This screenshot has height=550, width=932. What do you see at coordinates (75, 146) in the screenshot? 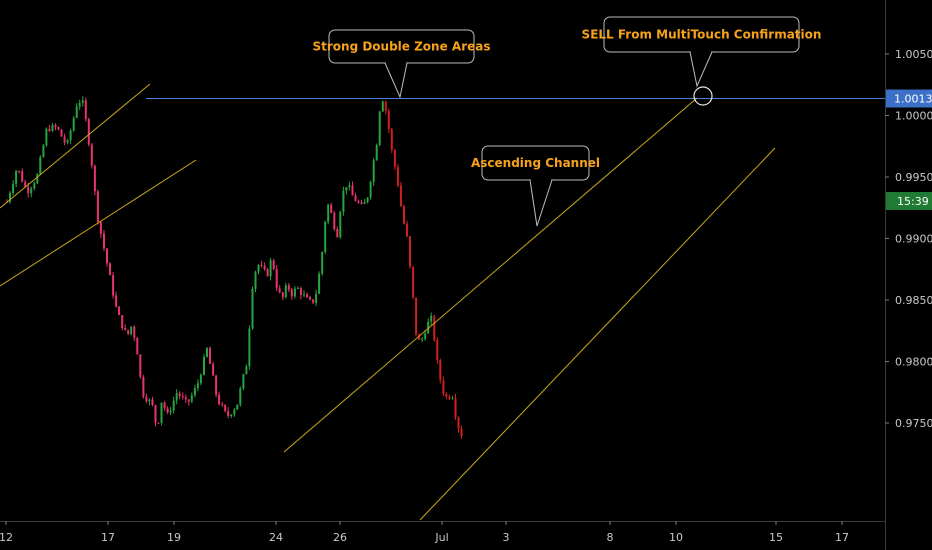
I see `left-channel-upper-line` at bounding box center [75, 146].